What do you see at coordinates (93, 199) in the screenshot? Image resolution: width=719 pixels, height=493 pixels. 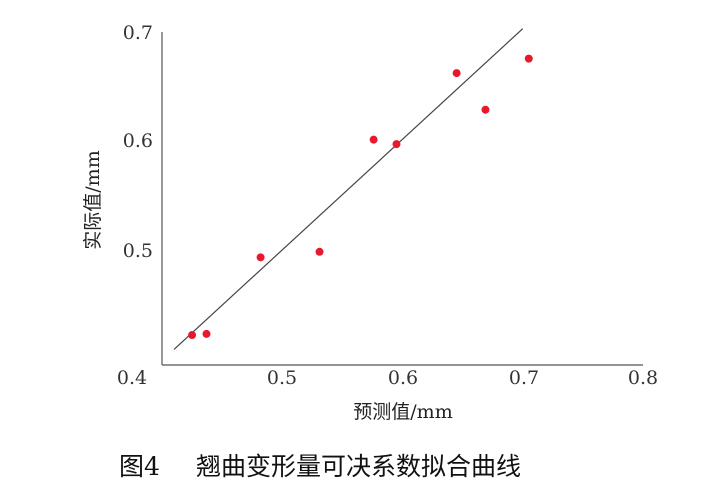 I see `y-axis-label: 实际值/mm` at bounding box center [93, 199].